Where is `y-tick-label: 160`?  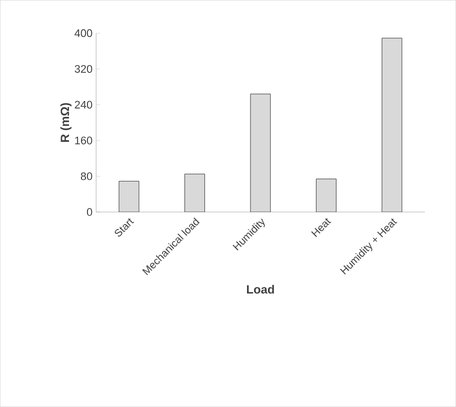
y-tick-label: 160 is located at coordinates (83, 140).